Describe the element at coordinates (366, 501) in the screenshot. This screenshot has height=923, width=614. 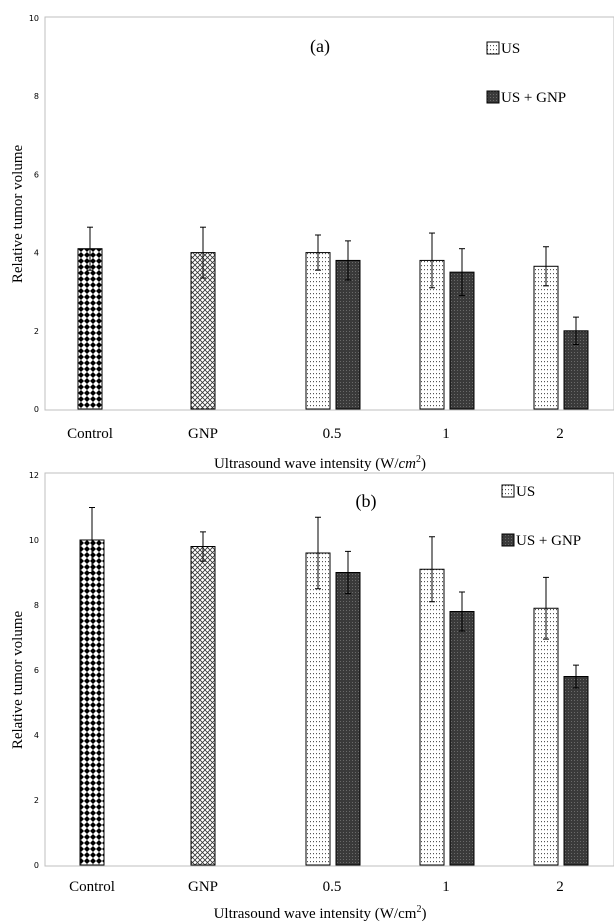
I see `chart-title: (b)` at that location.